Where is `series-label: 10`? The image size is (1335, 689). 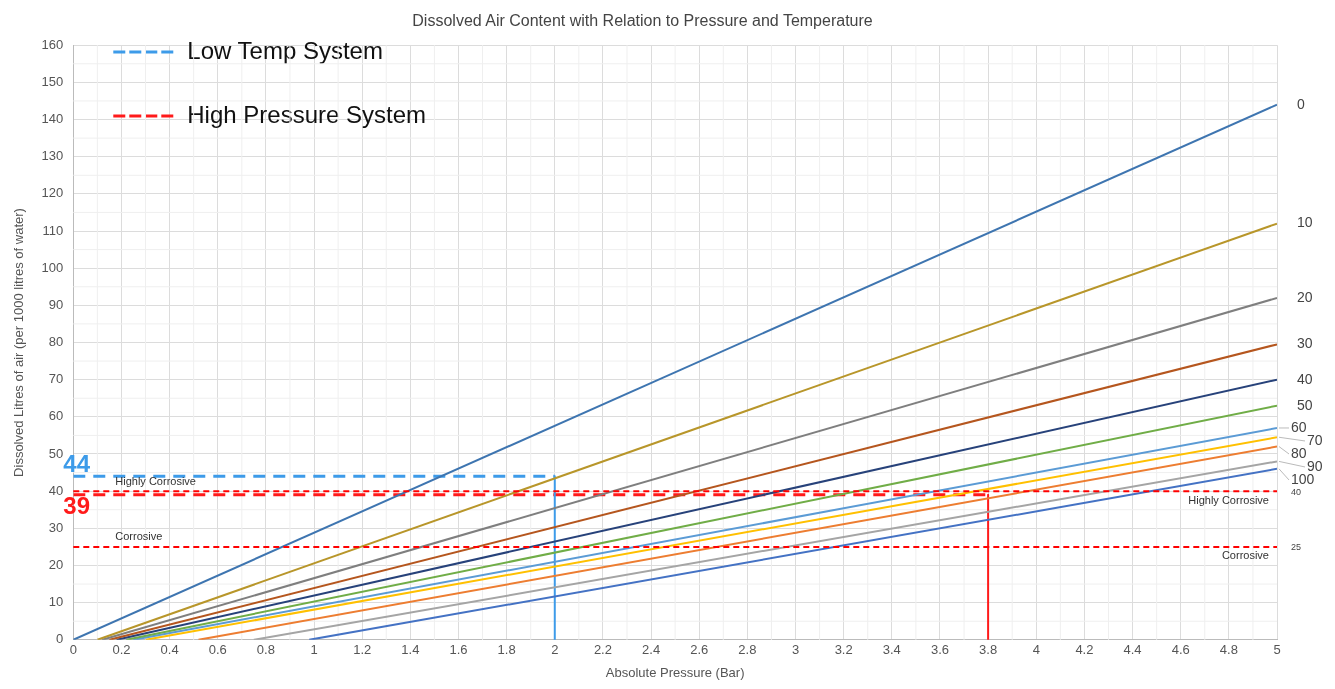
series-label: 10 is located at coordinates (1305, 222).